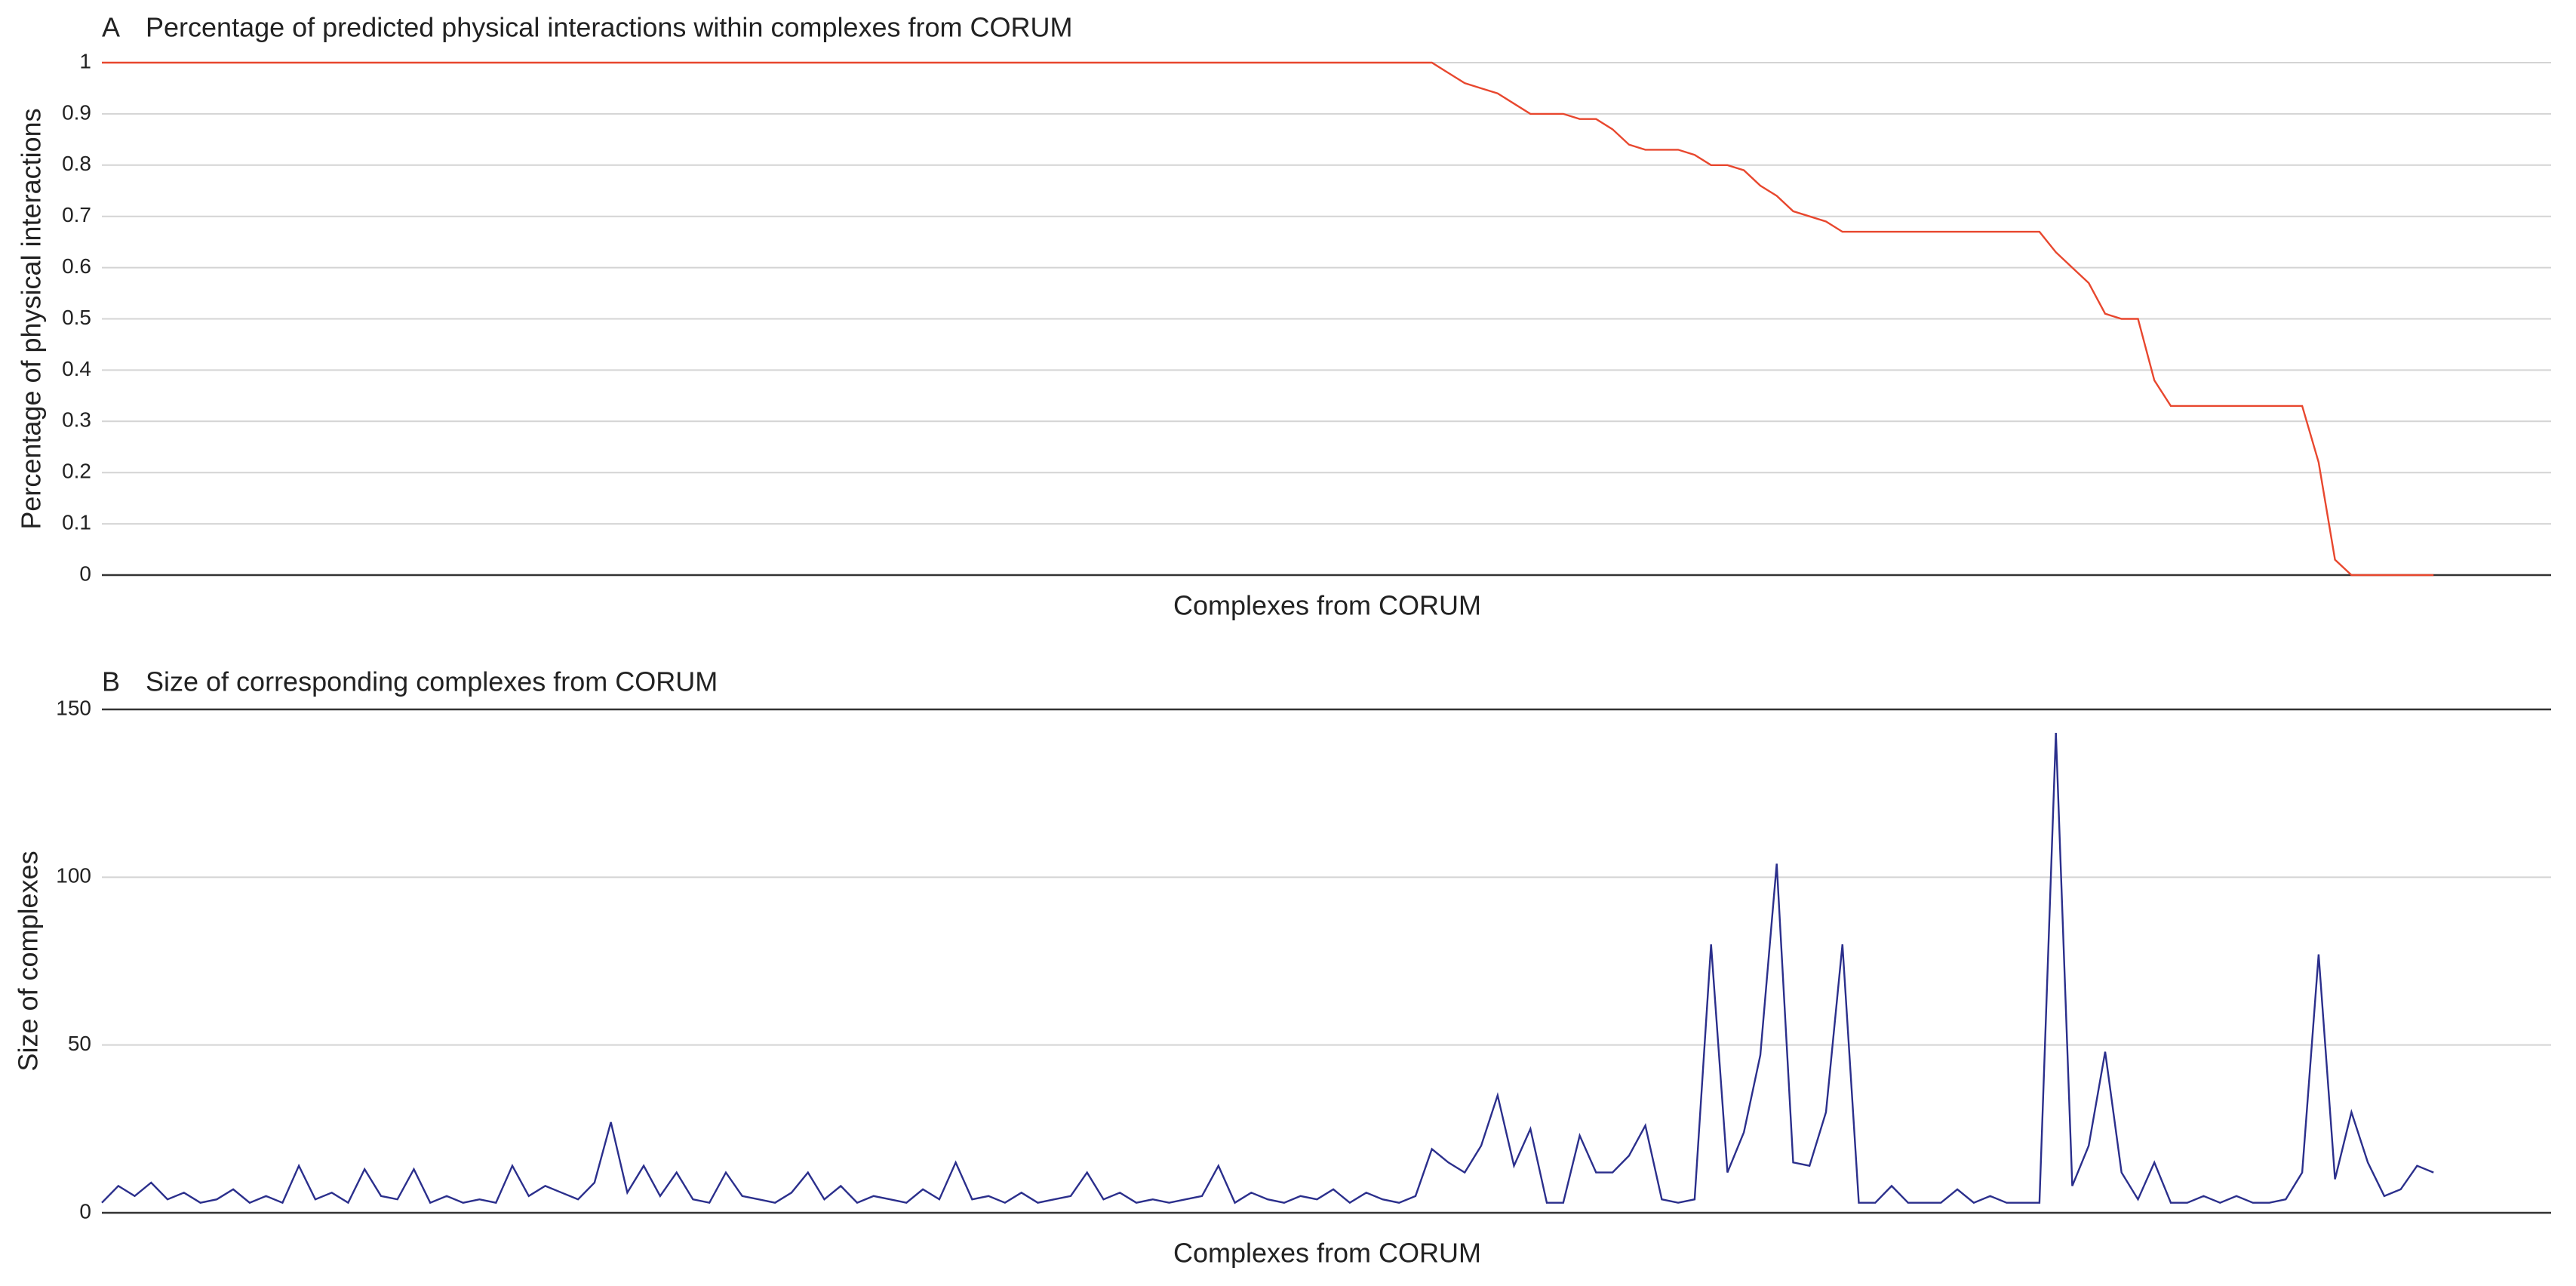 The width and height of the screenshot is (2576, 1286). I want to click on panel-label: B, so click(111, 681).